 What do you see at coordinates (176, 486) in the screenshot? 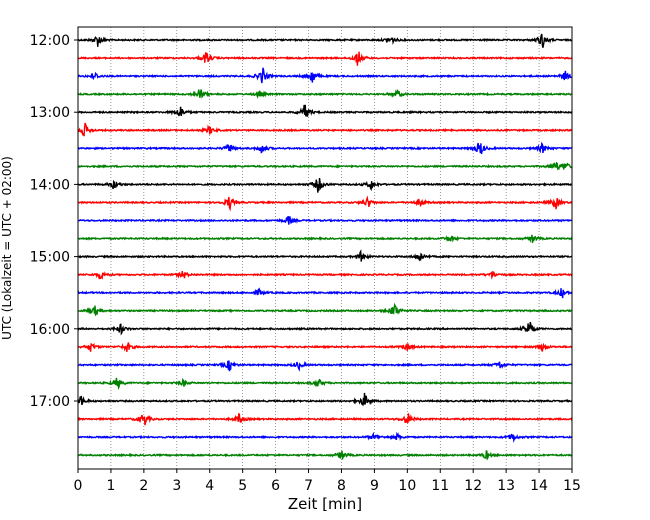
I see `x-tick-label: 3` at bounding box center [176, 486].